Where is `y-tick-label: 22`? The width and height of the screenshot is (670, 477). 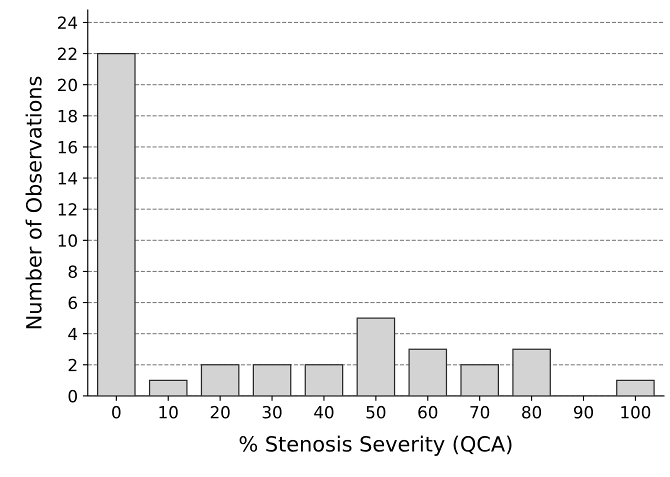
y-tick-label: 22 is located at coordinates (67, 54).